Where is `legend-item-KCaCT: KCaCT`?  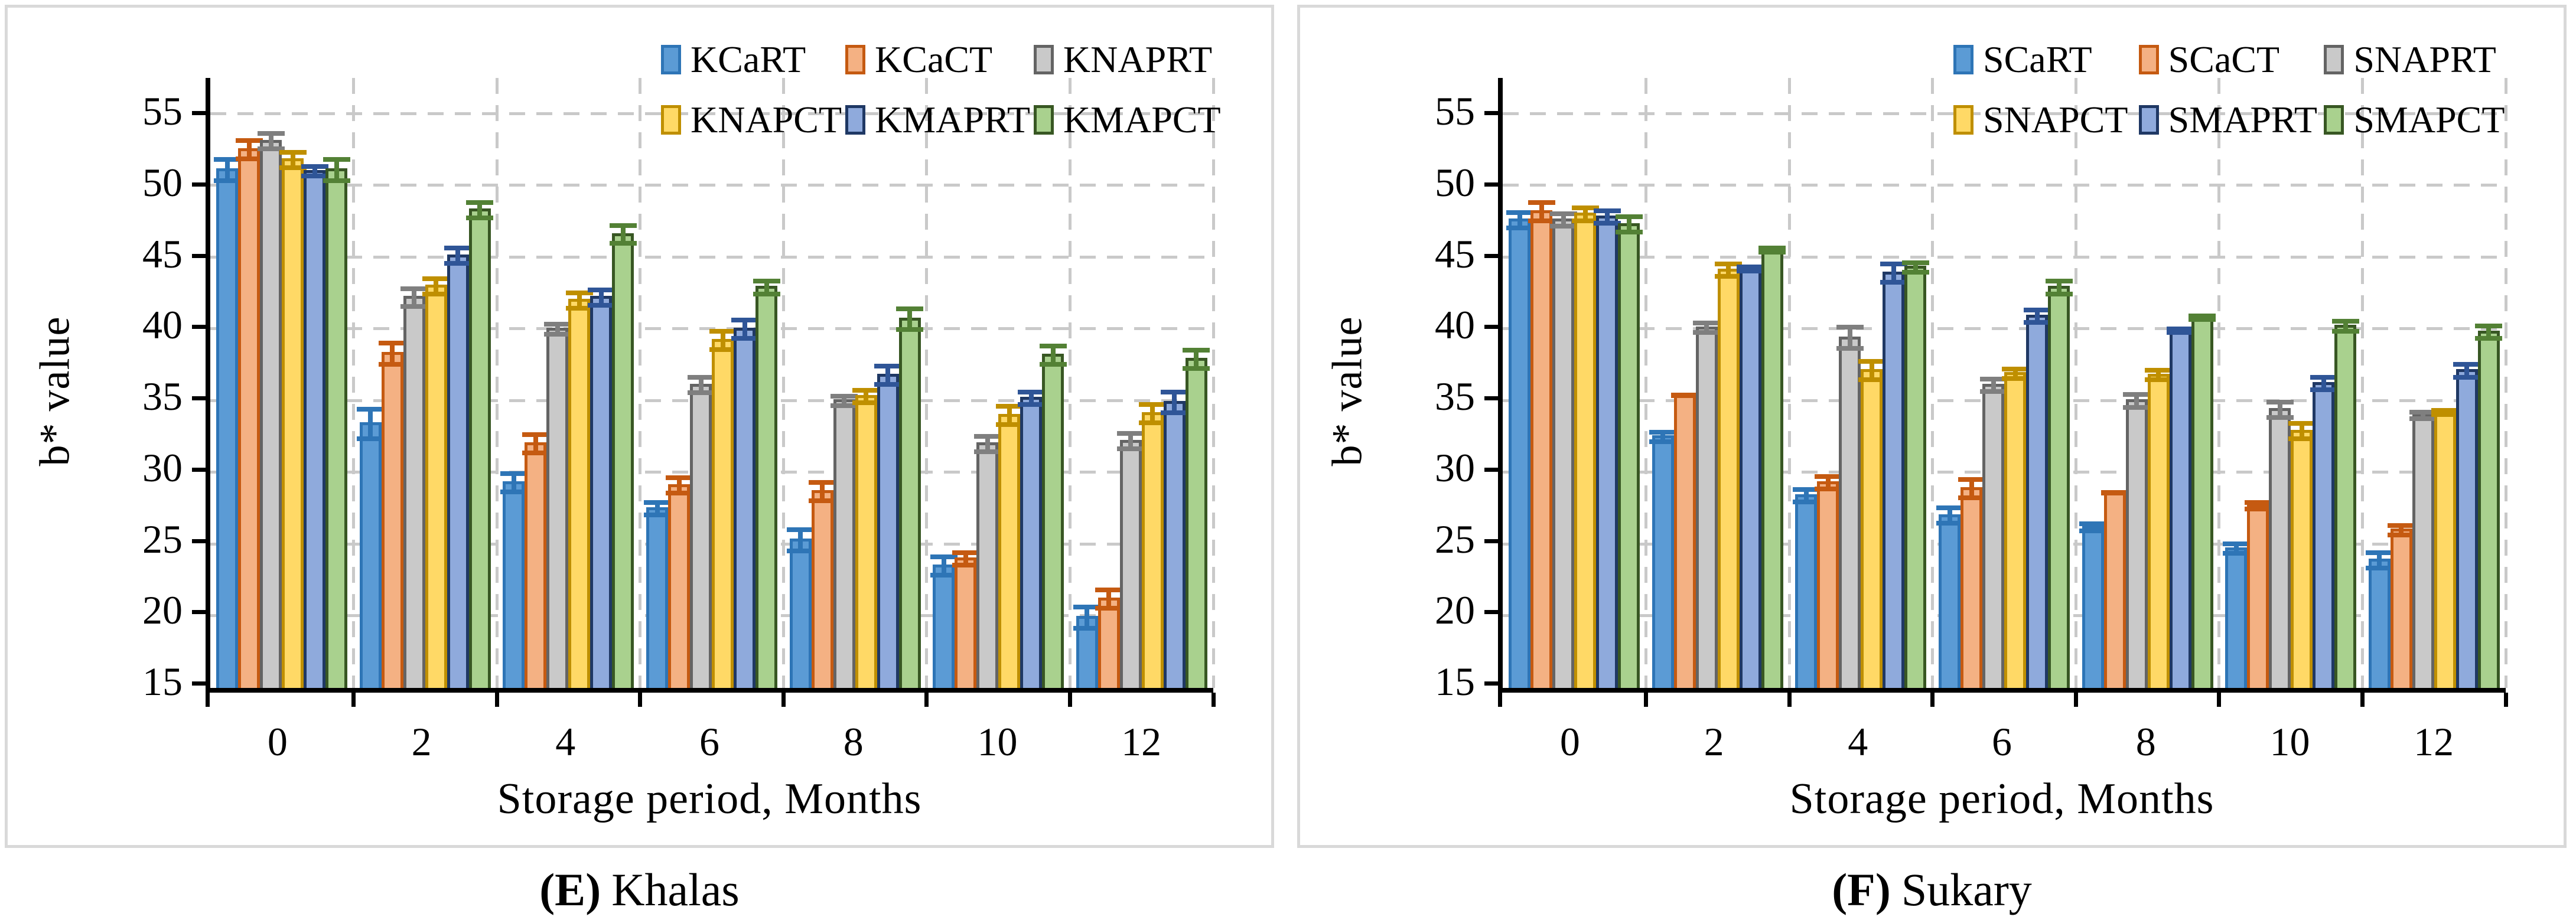 legend-item-KCaCT: KCaCT is located at coordinates (937, 60).